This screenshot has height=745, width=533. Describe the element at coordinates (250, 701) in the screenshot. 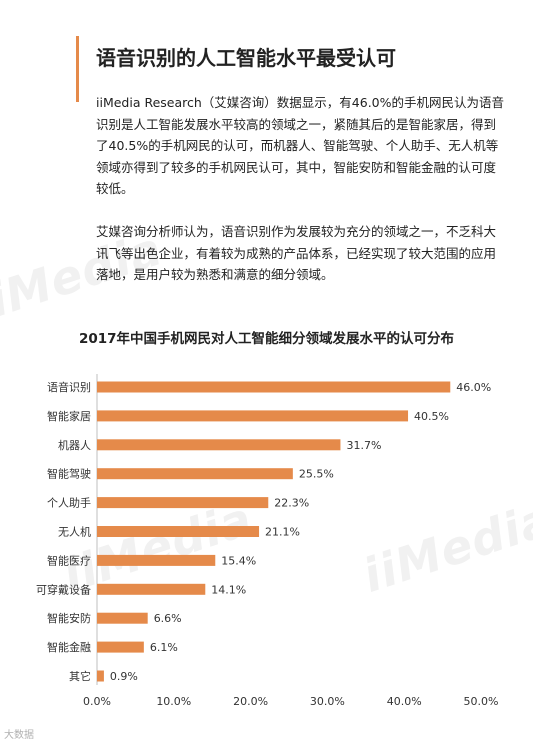

I see `x-tick-label: 20.0%` at that location.